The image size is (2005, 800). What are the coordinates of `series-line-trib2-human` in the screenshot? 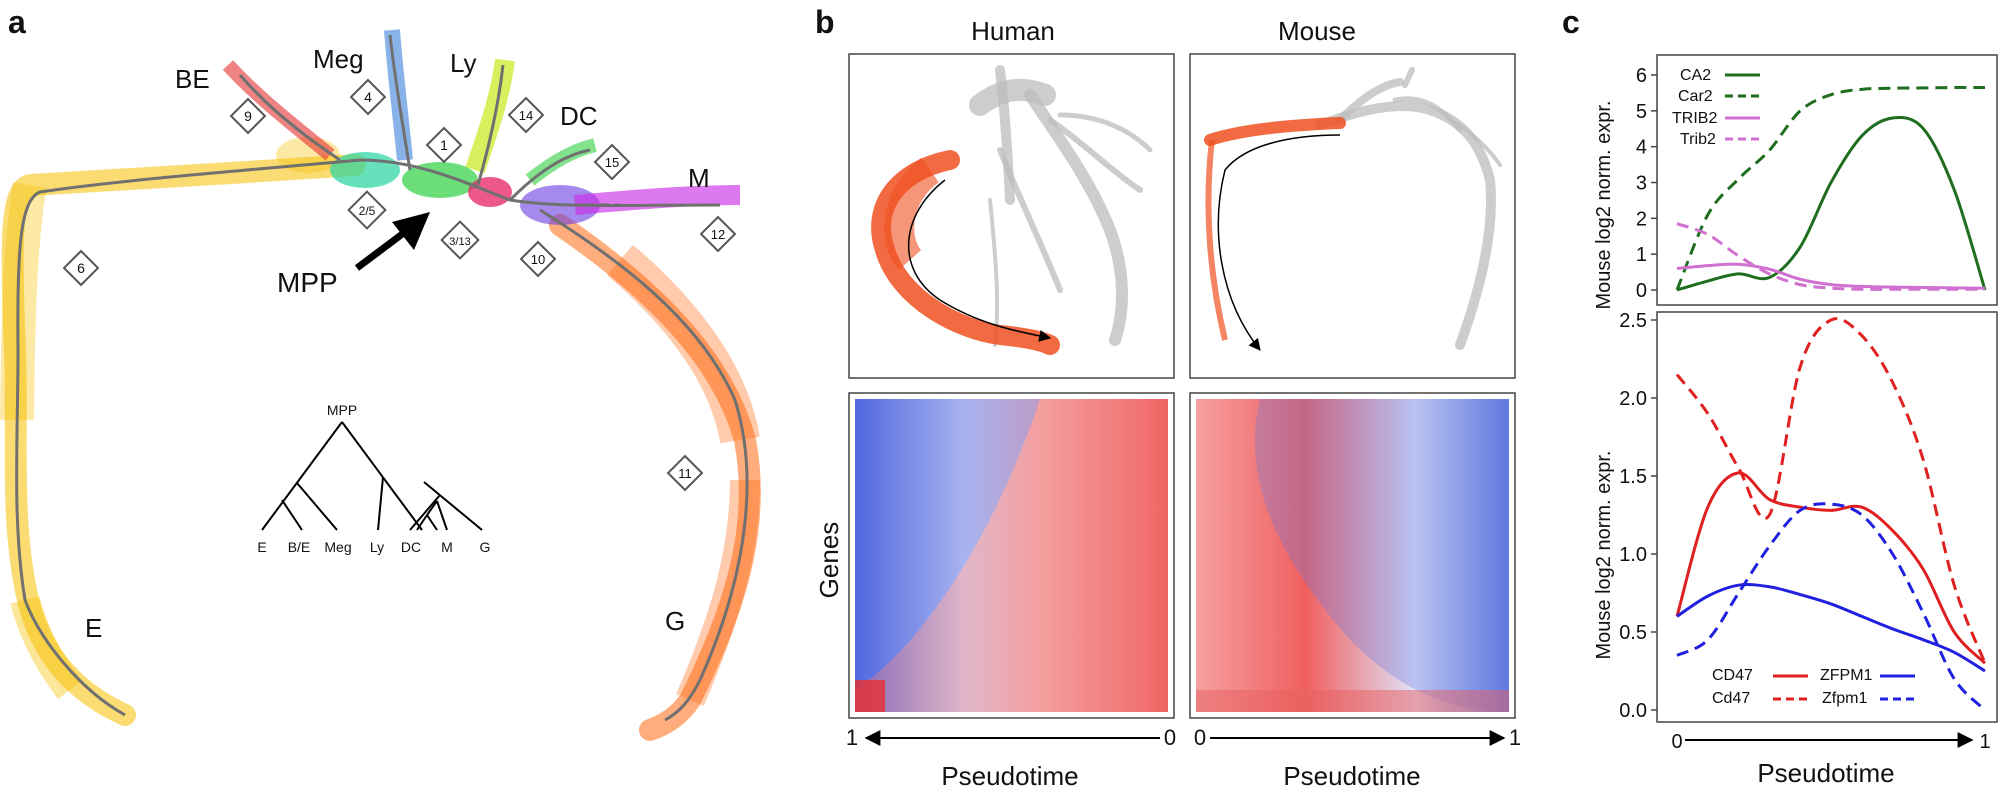 It's located at (1831, 276).